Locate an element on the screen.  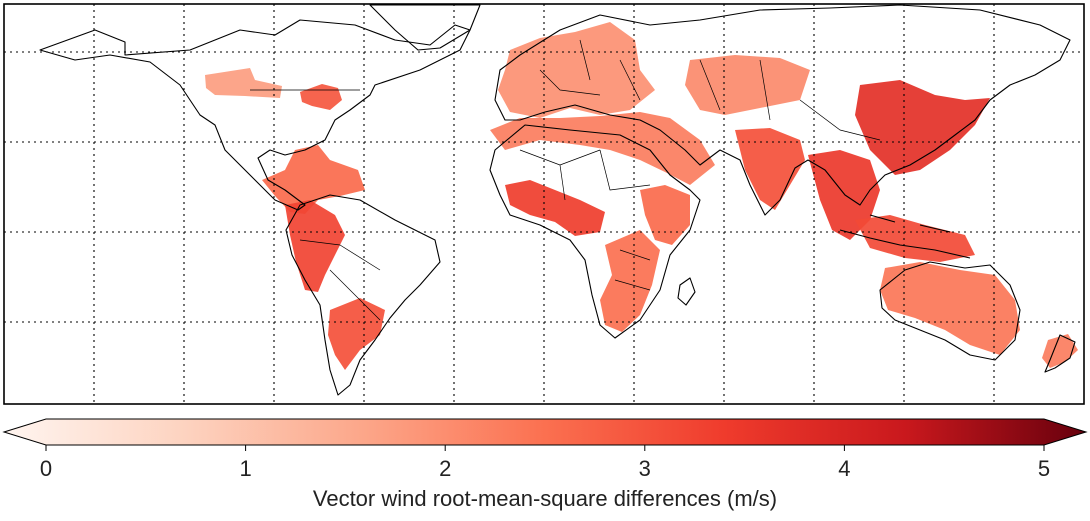
outline-australia is located at coordinates (950, 311).